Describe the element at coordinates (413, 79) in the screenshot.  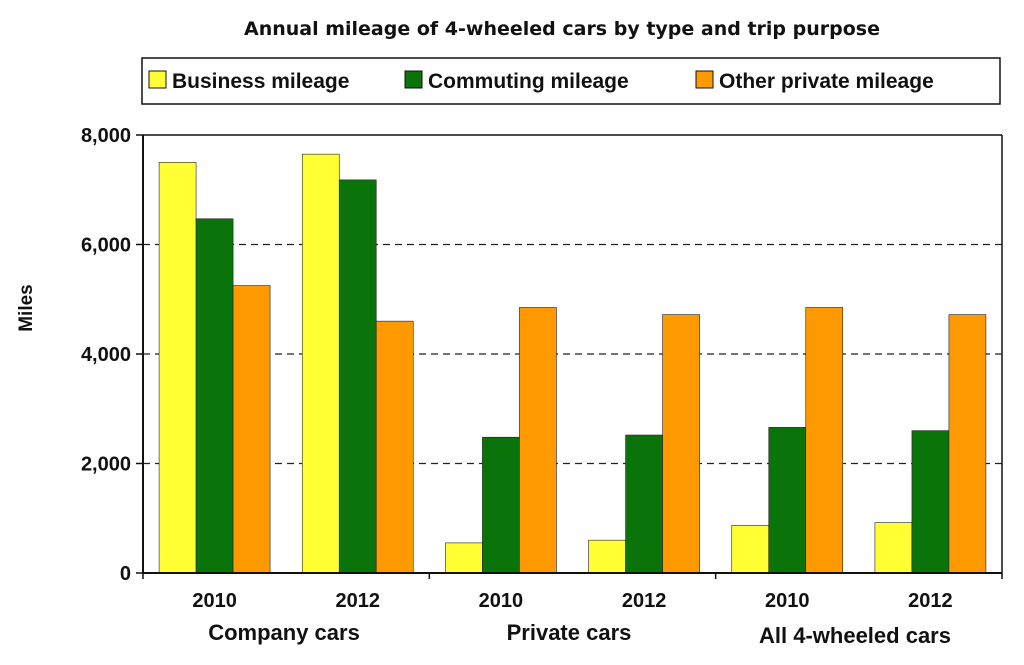
I see `legend-swatch-commuting` at that location.